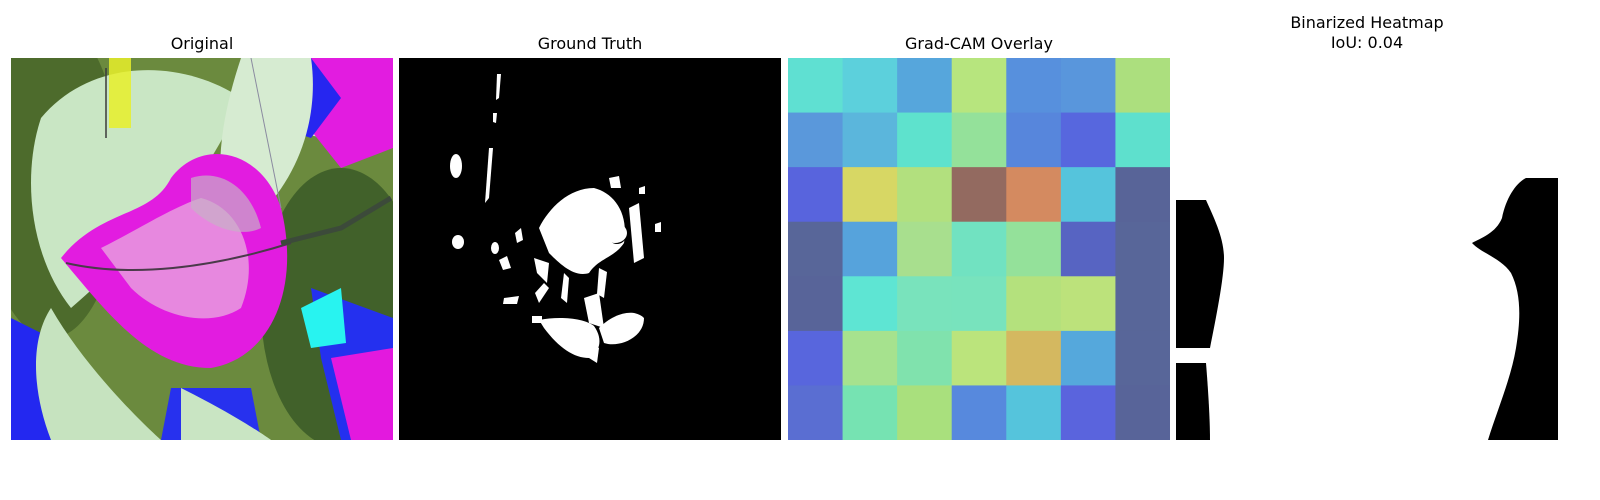 Image resolution: width=1600 pixels, height=500 pixels. Describe the element at coordinates (979, 43) in the screenshot. I see `panel-title: Grad-CAM Overlay` at that location.